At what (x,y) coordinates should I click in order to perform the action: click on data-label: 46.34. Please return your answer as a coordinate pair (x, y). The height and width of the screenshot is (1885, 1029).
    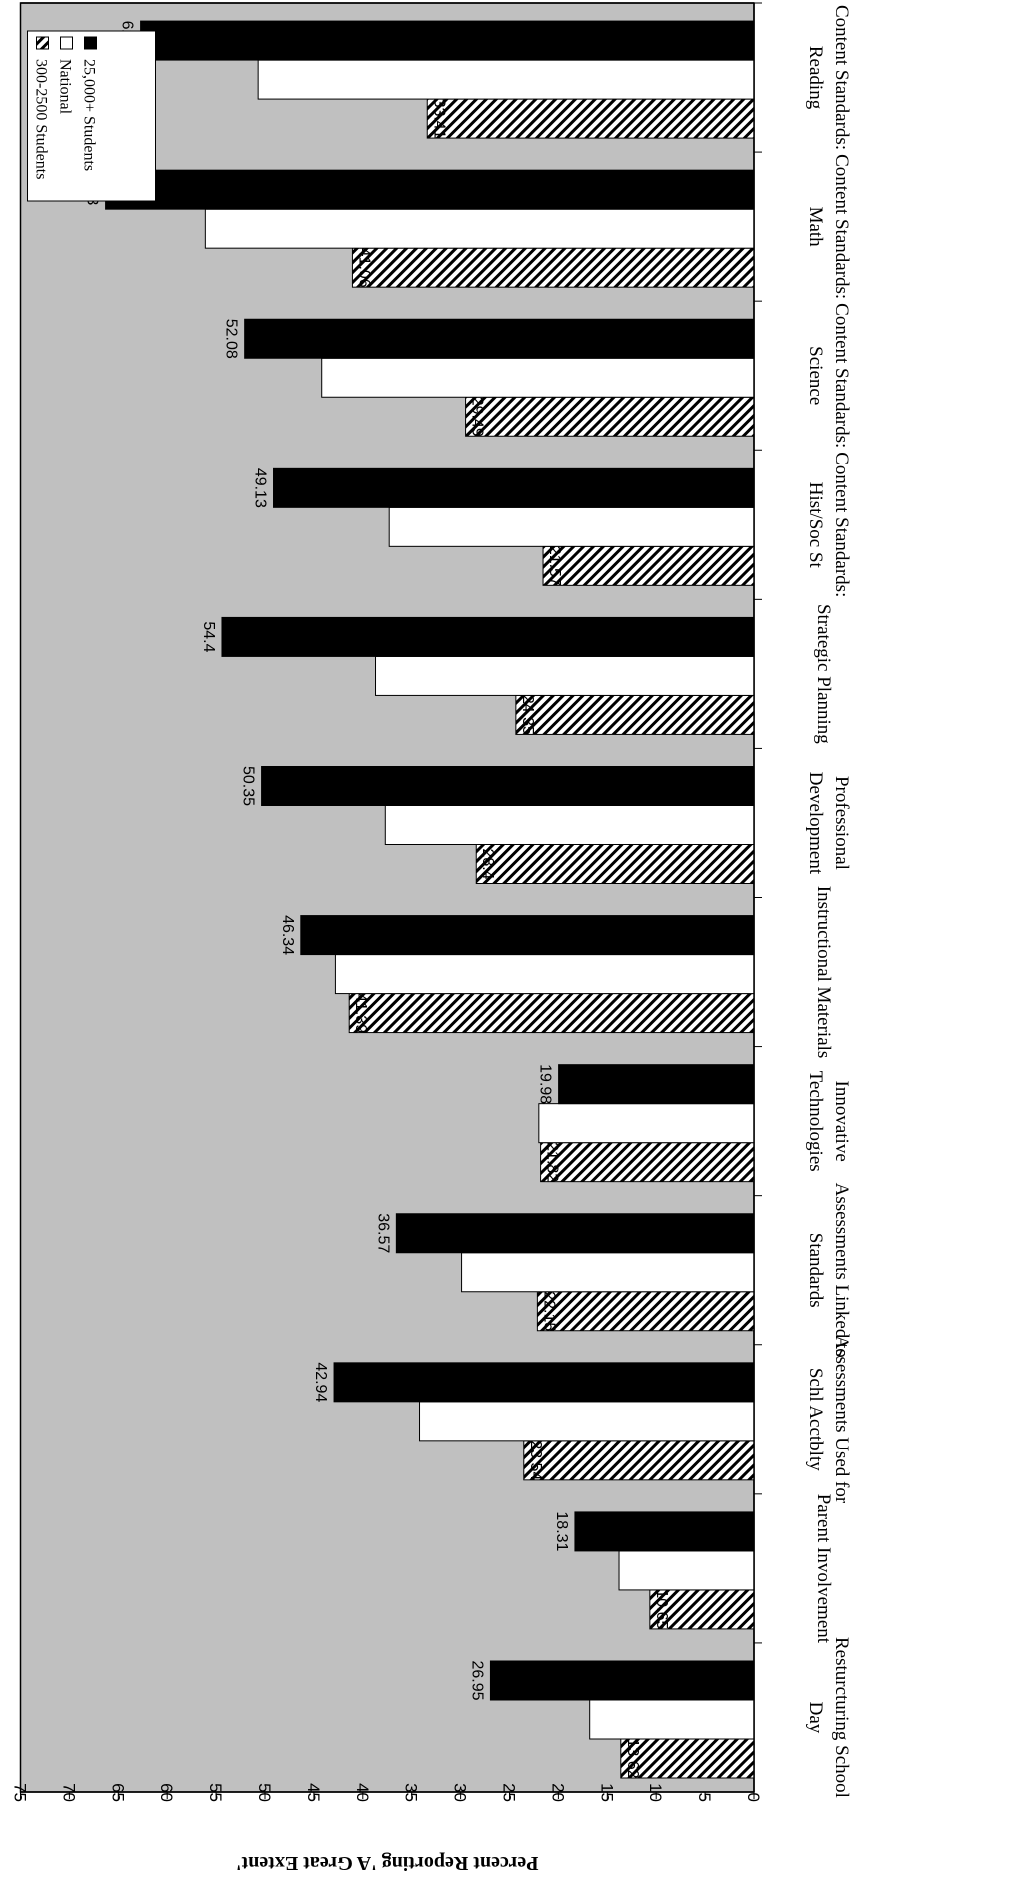
    Looking at the image, I should click on (287, 935).